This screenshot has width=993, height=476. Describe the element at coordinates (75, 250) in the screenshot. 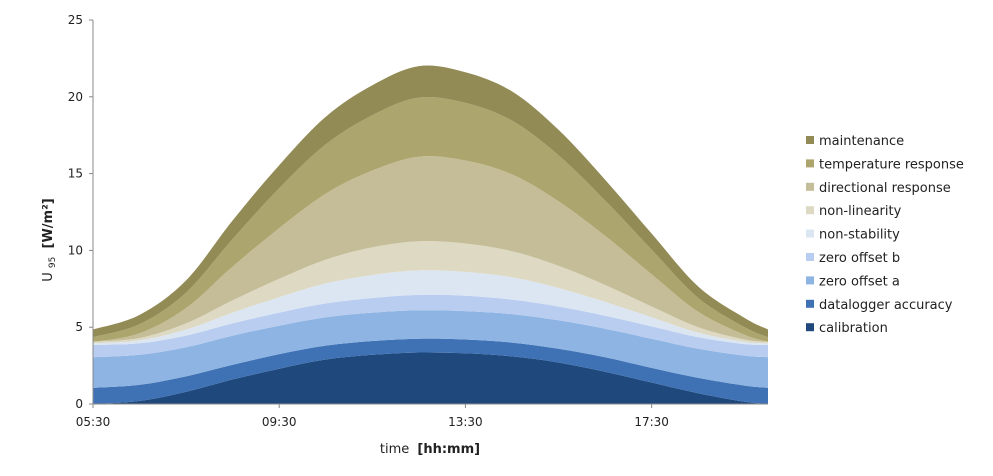

I see `y-tick-label: 10` at that location.